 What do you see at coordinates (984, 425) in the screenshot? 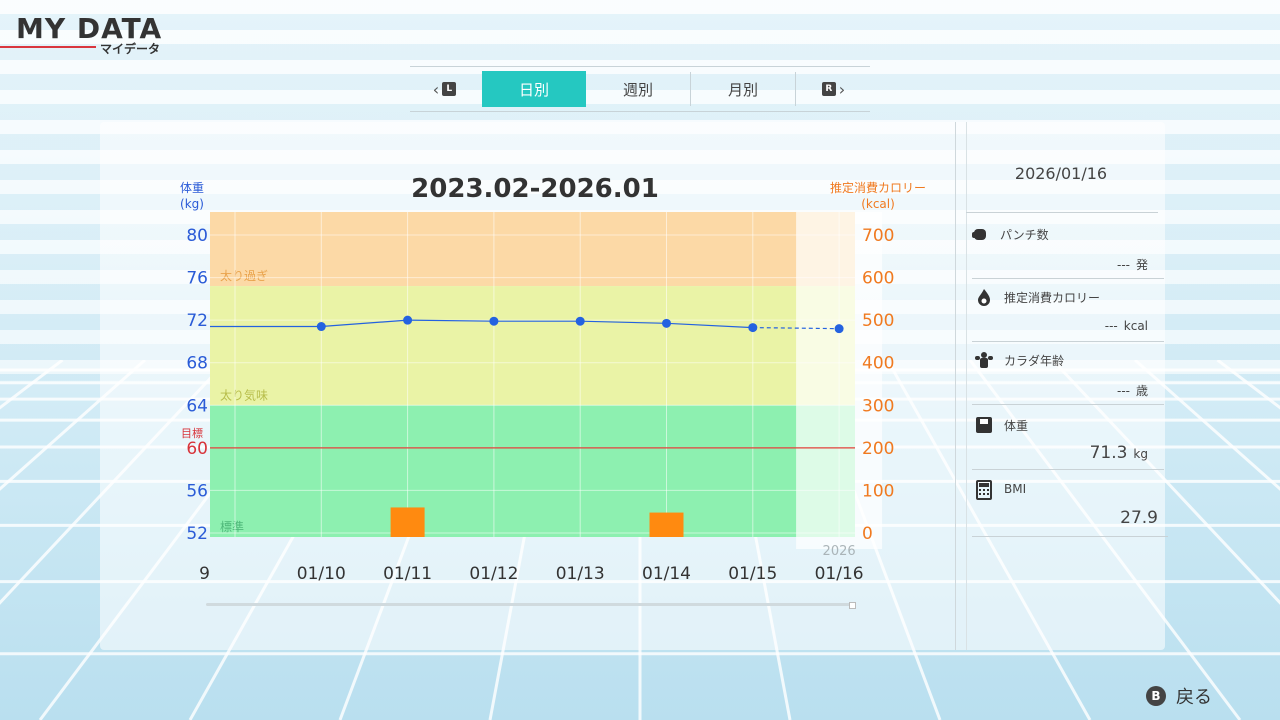
I see `scale-icon` at bounding box center [984, 425].